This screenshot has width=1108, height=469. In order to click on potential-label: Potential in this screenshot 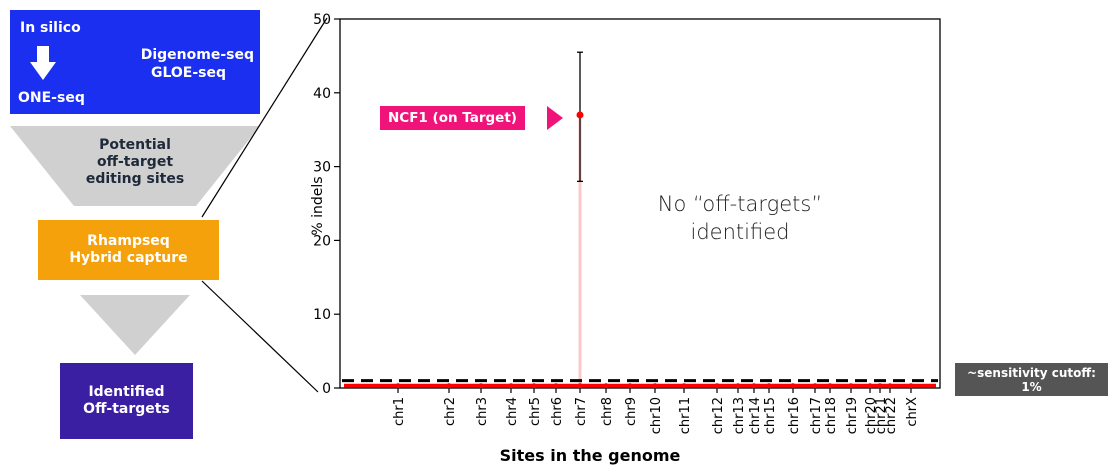, I will do `click(135, 145)`.